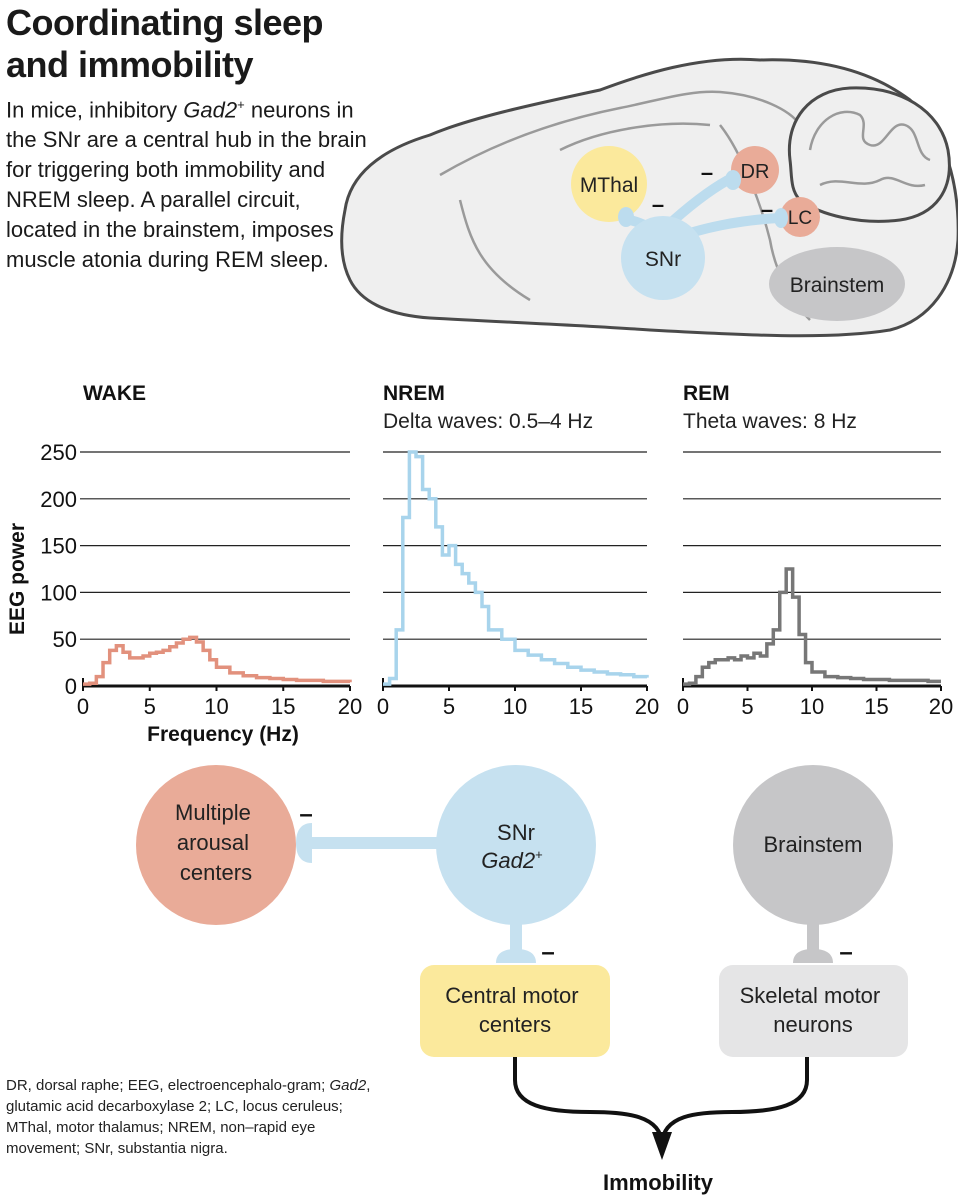 The height and width of the screenshot is (1200, 958). What do you see at coordinates (241, 104) in the screenshot?
I see `intro-gene-sup: +` at bounding box center [241, 104].